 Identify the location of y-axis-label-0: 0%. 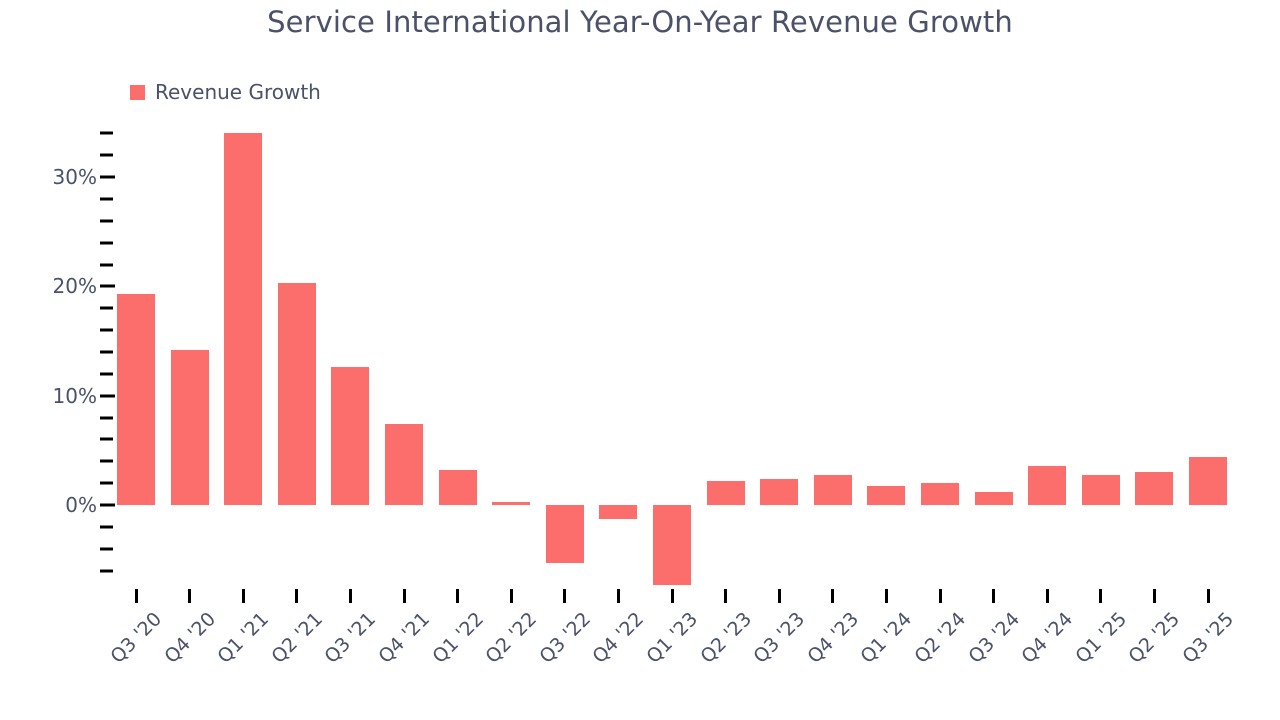
(81, 505).